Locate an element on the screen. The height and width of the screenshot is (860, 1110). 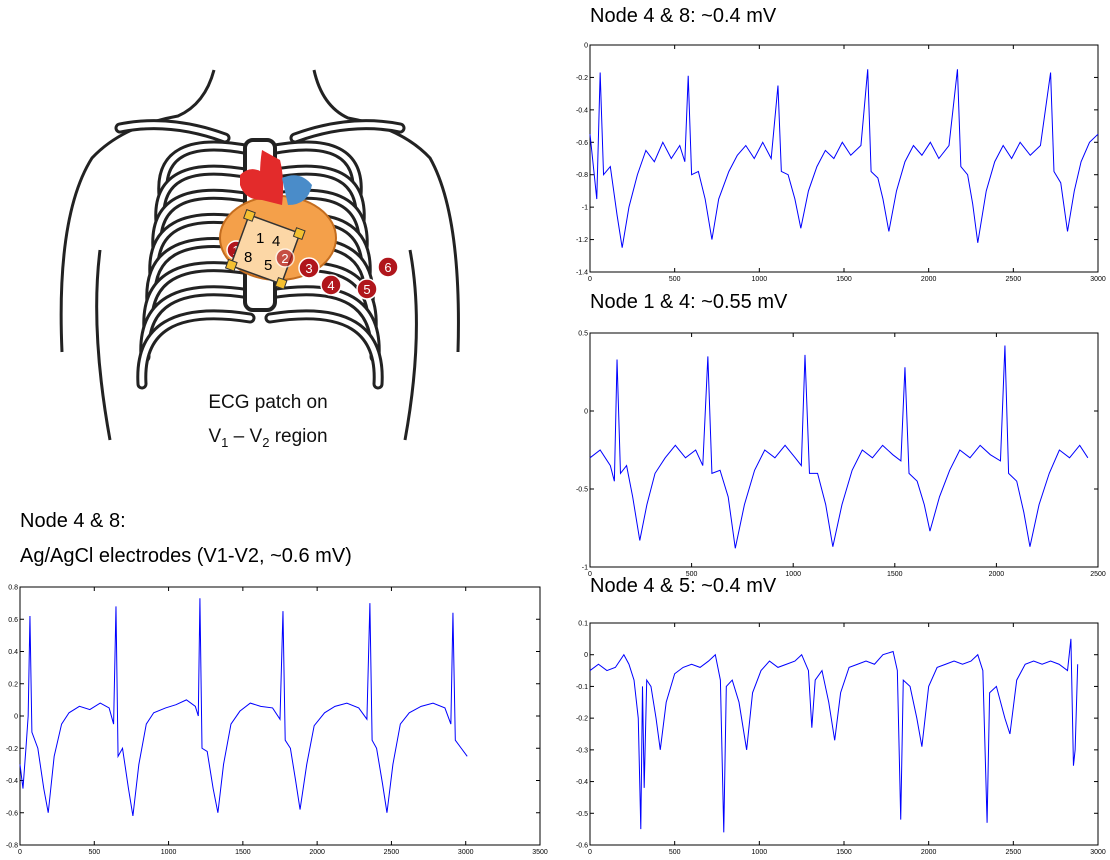
x-tick-label: 3500 is located at coordinates (540, 852).